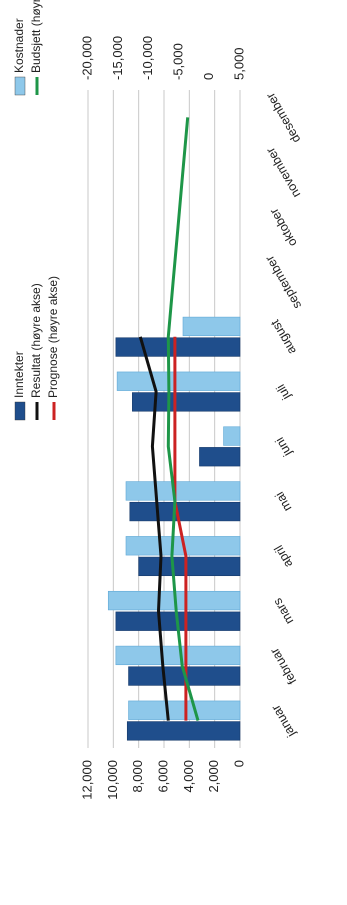  What do you see at coordinates (53, 337) in the screenshot?
I see `legend-label: Prognose (høyre akse)` at bounding box center [53, 337].